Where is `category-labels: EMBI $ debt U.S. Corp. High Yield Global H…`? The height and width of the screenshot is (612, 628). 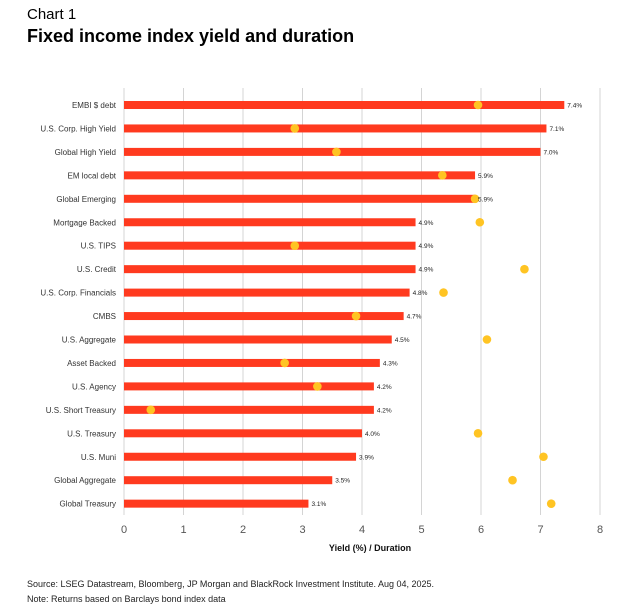 category-labels: EMBI $ debt U.S. Corp. High Yield Global H… is located at coordinates (78, 305).